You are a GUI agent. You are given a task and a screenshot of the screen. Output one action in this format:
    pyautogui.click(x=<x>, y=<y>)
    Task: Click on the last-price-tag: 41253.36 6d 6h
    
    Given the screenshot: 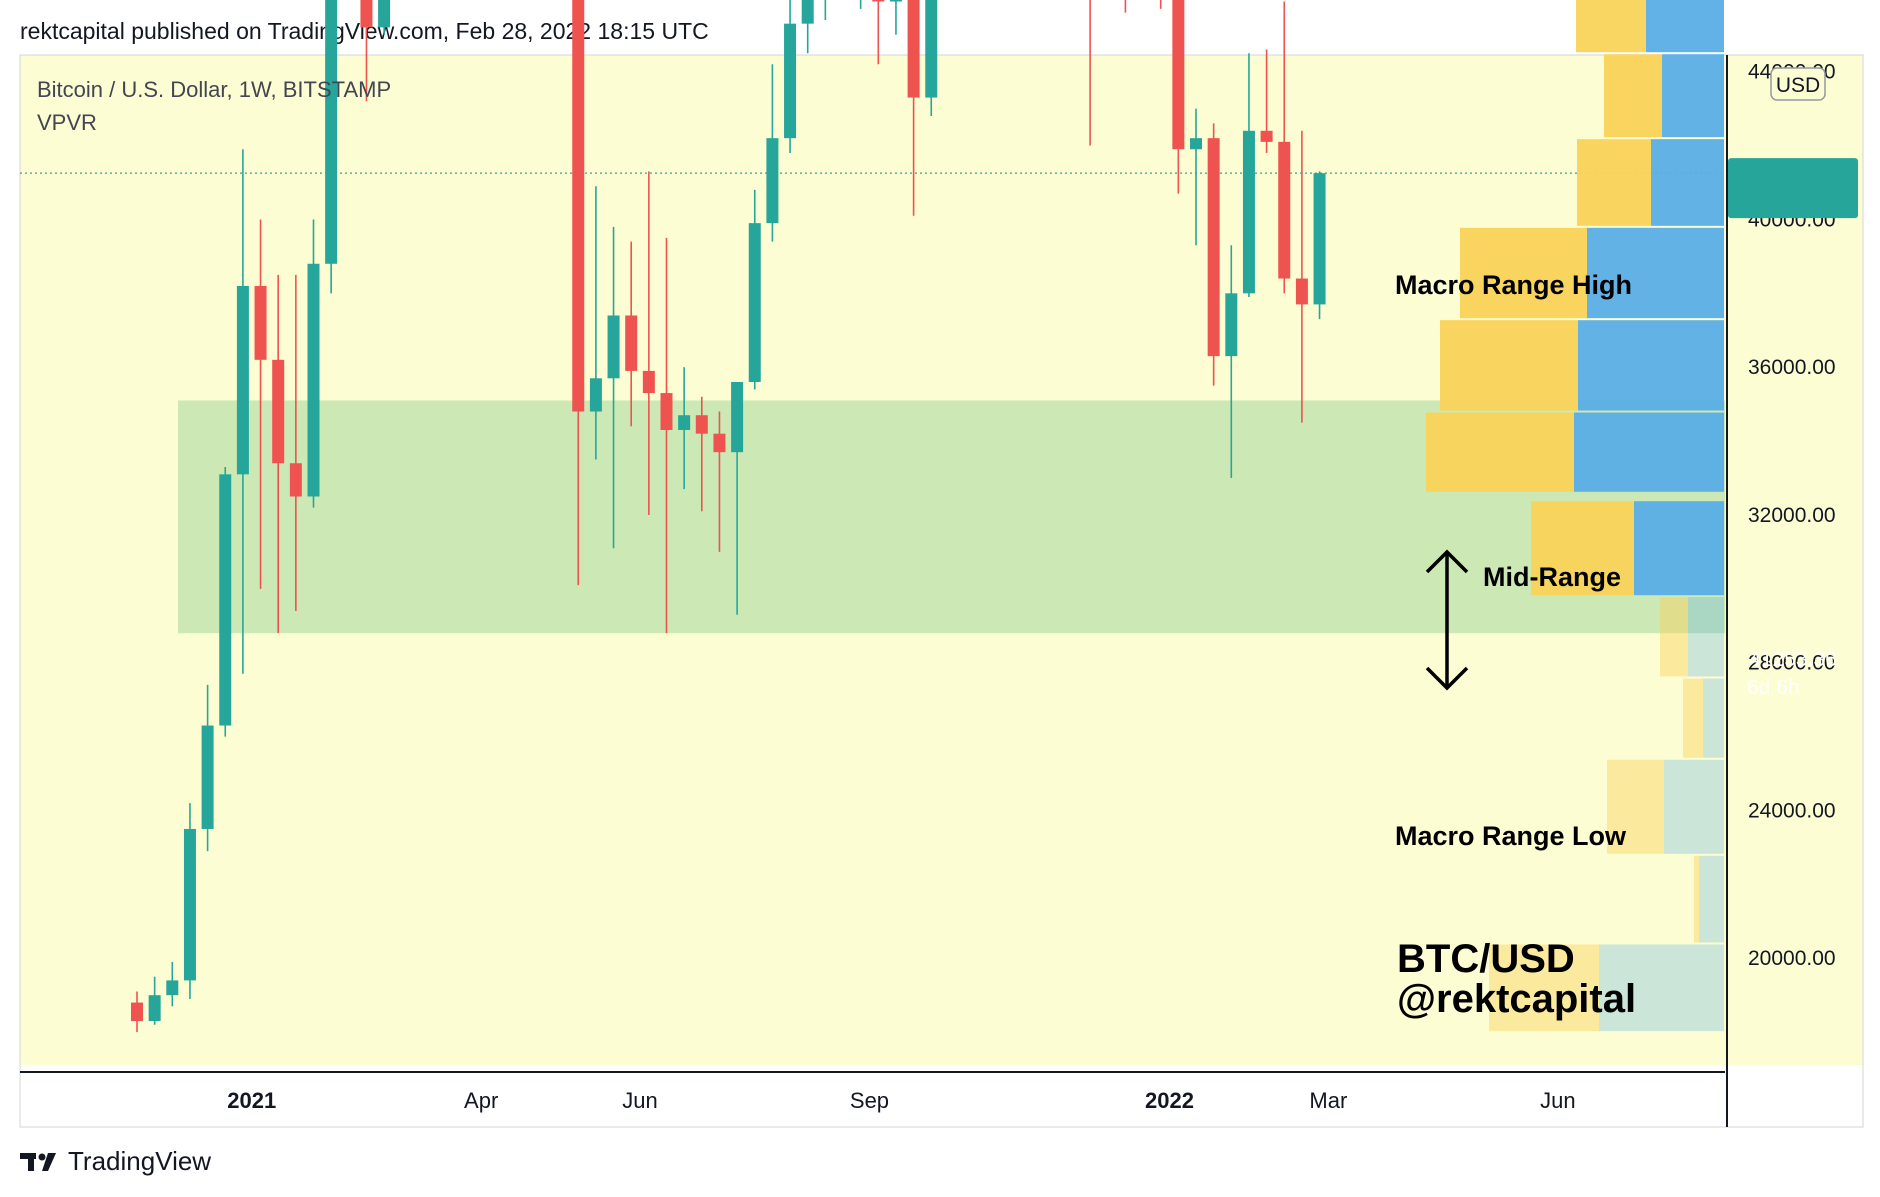 What is the action you would take?
    pyautogui.click(x=1793, y=428)
    